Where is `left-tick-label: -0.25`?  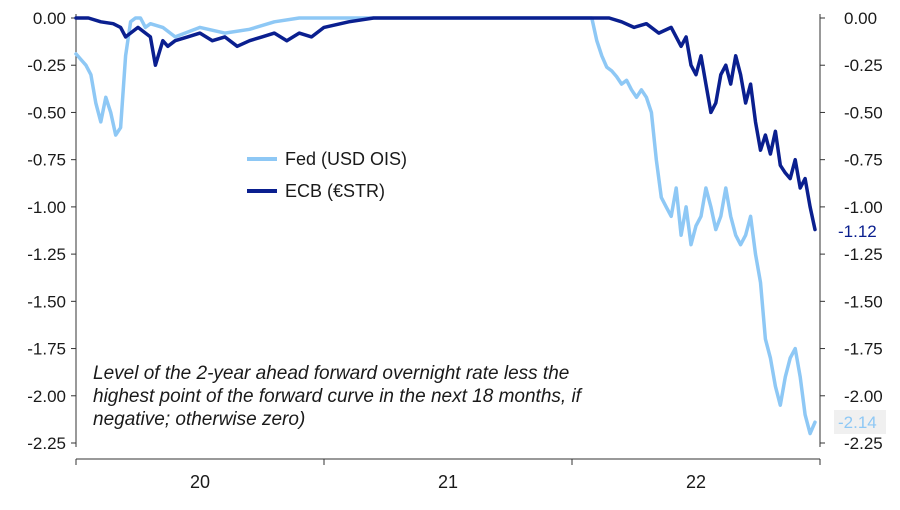
left-tick-label: -0.25 is located at coordinates (46, 65).